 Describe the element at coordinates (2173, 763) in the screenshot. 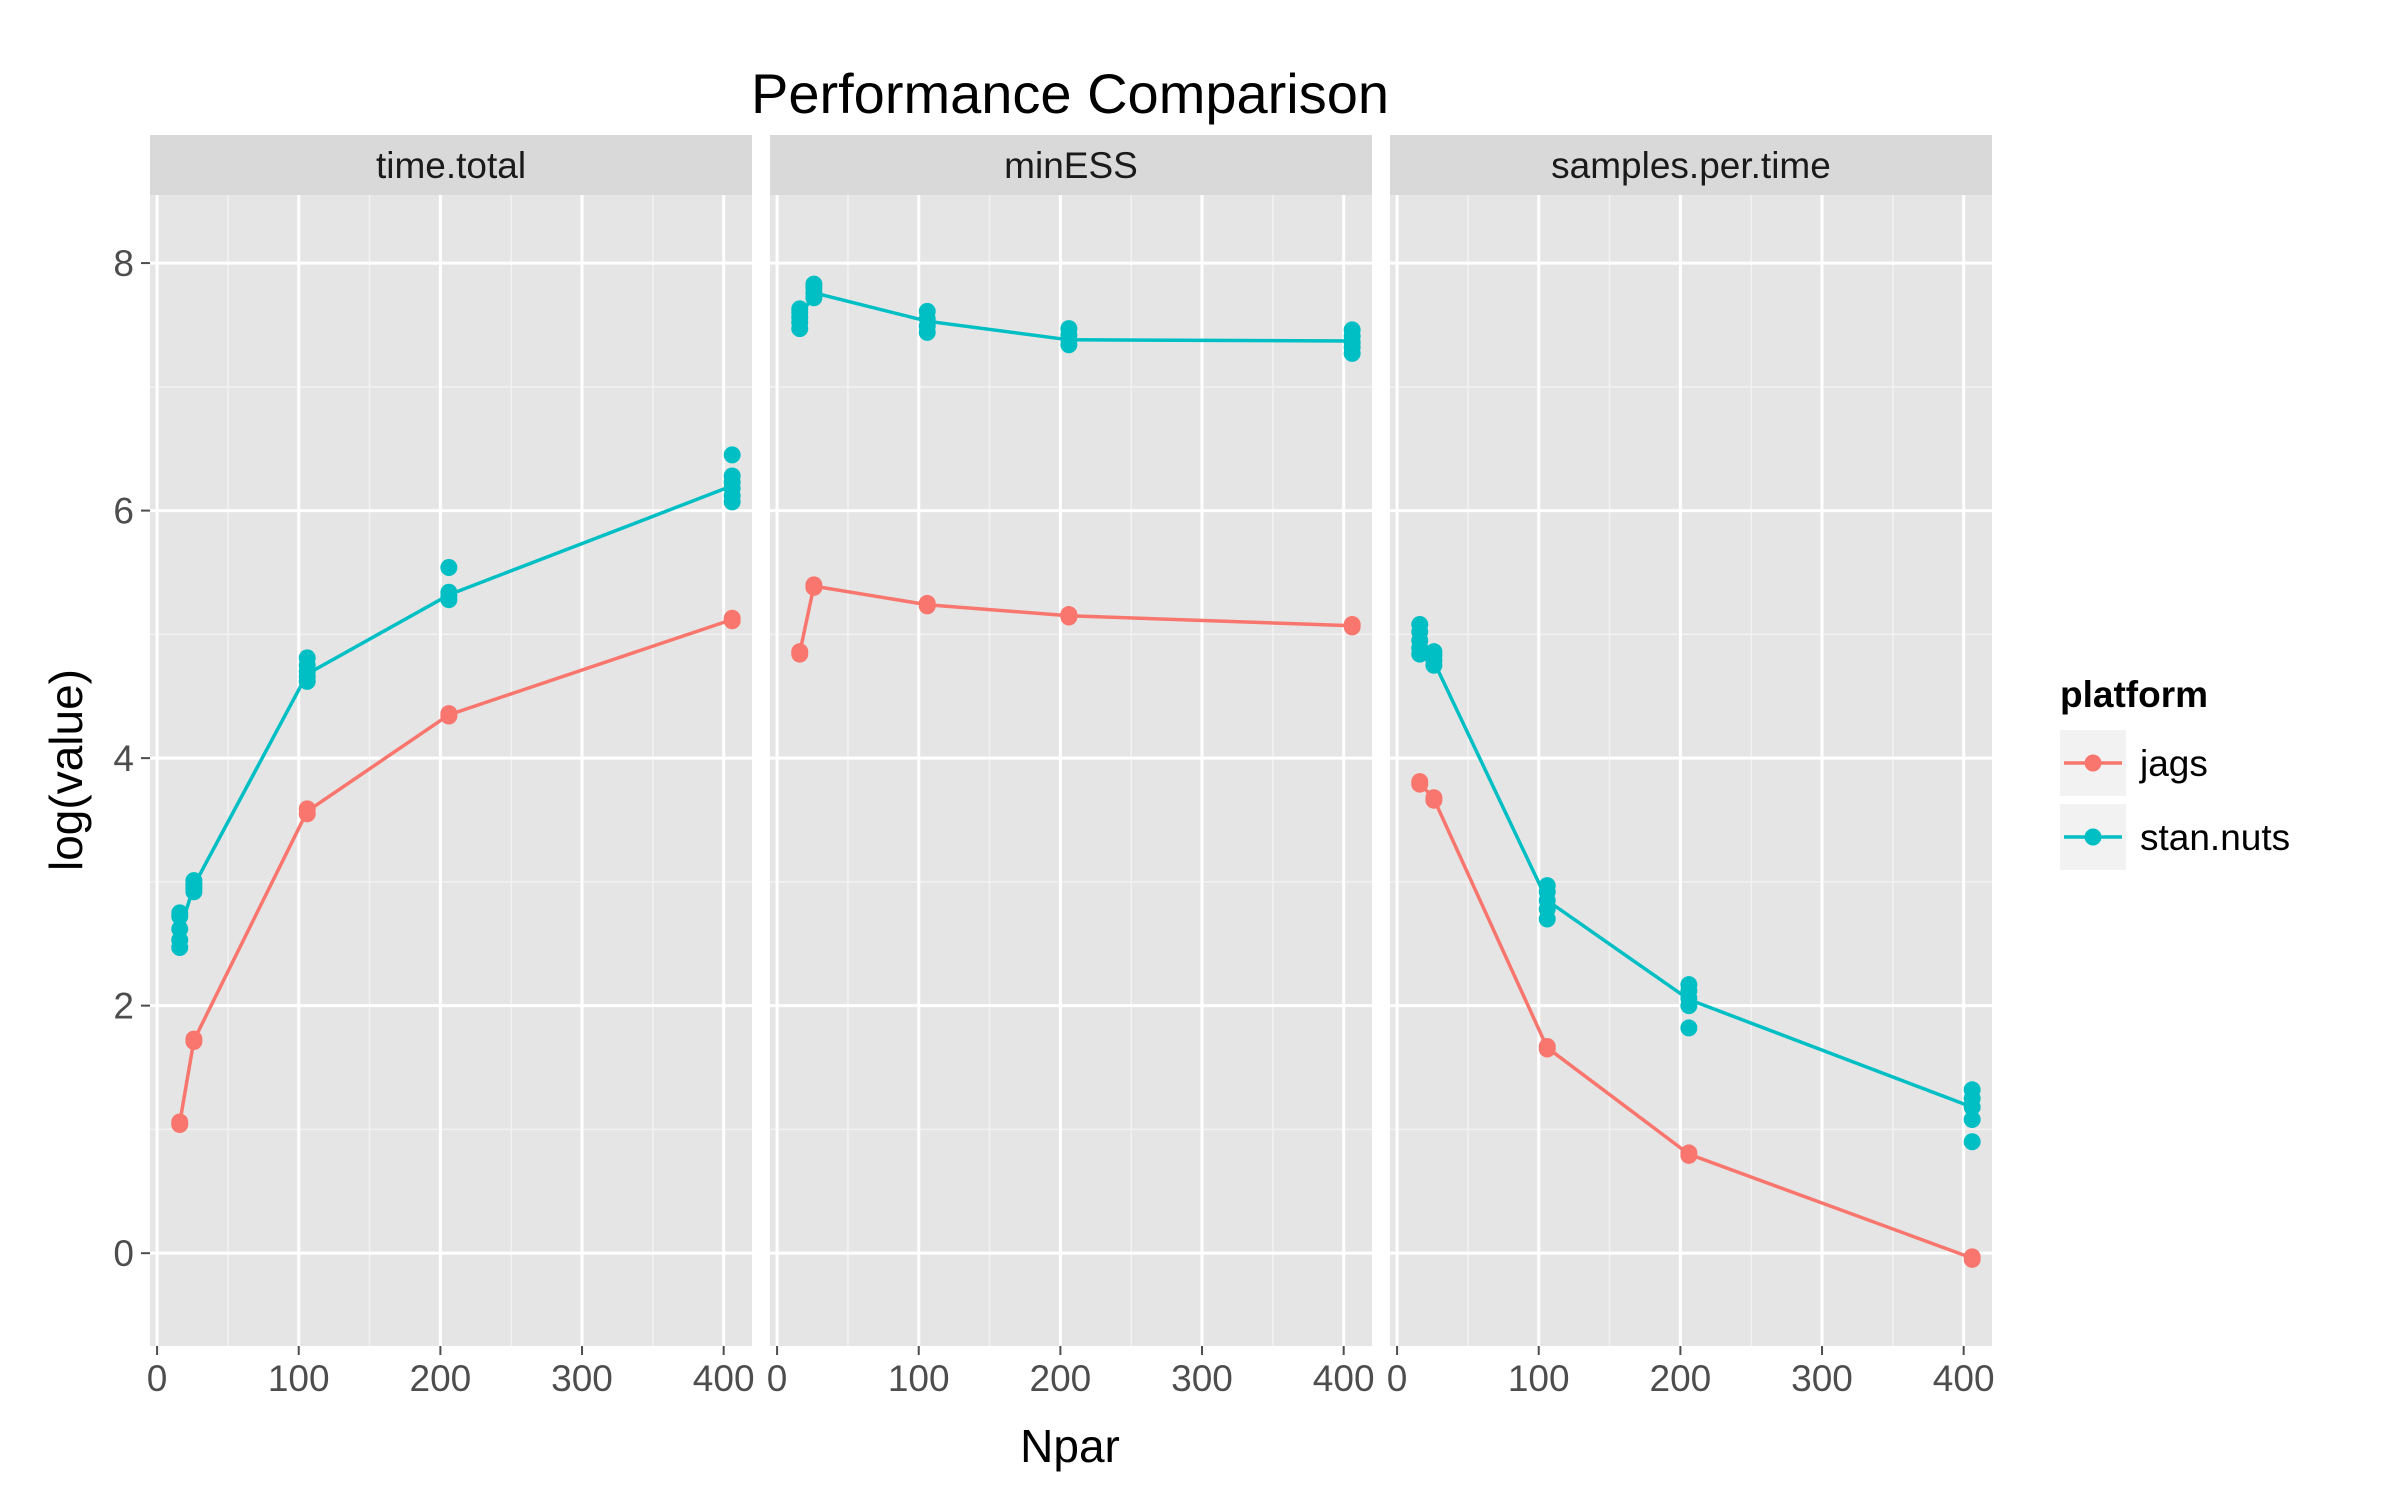

I see `legend-label: jags` at that location.